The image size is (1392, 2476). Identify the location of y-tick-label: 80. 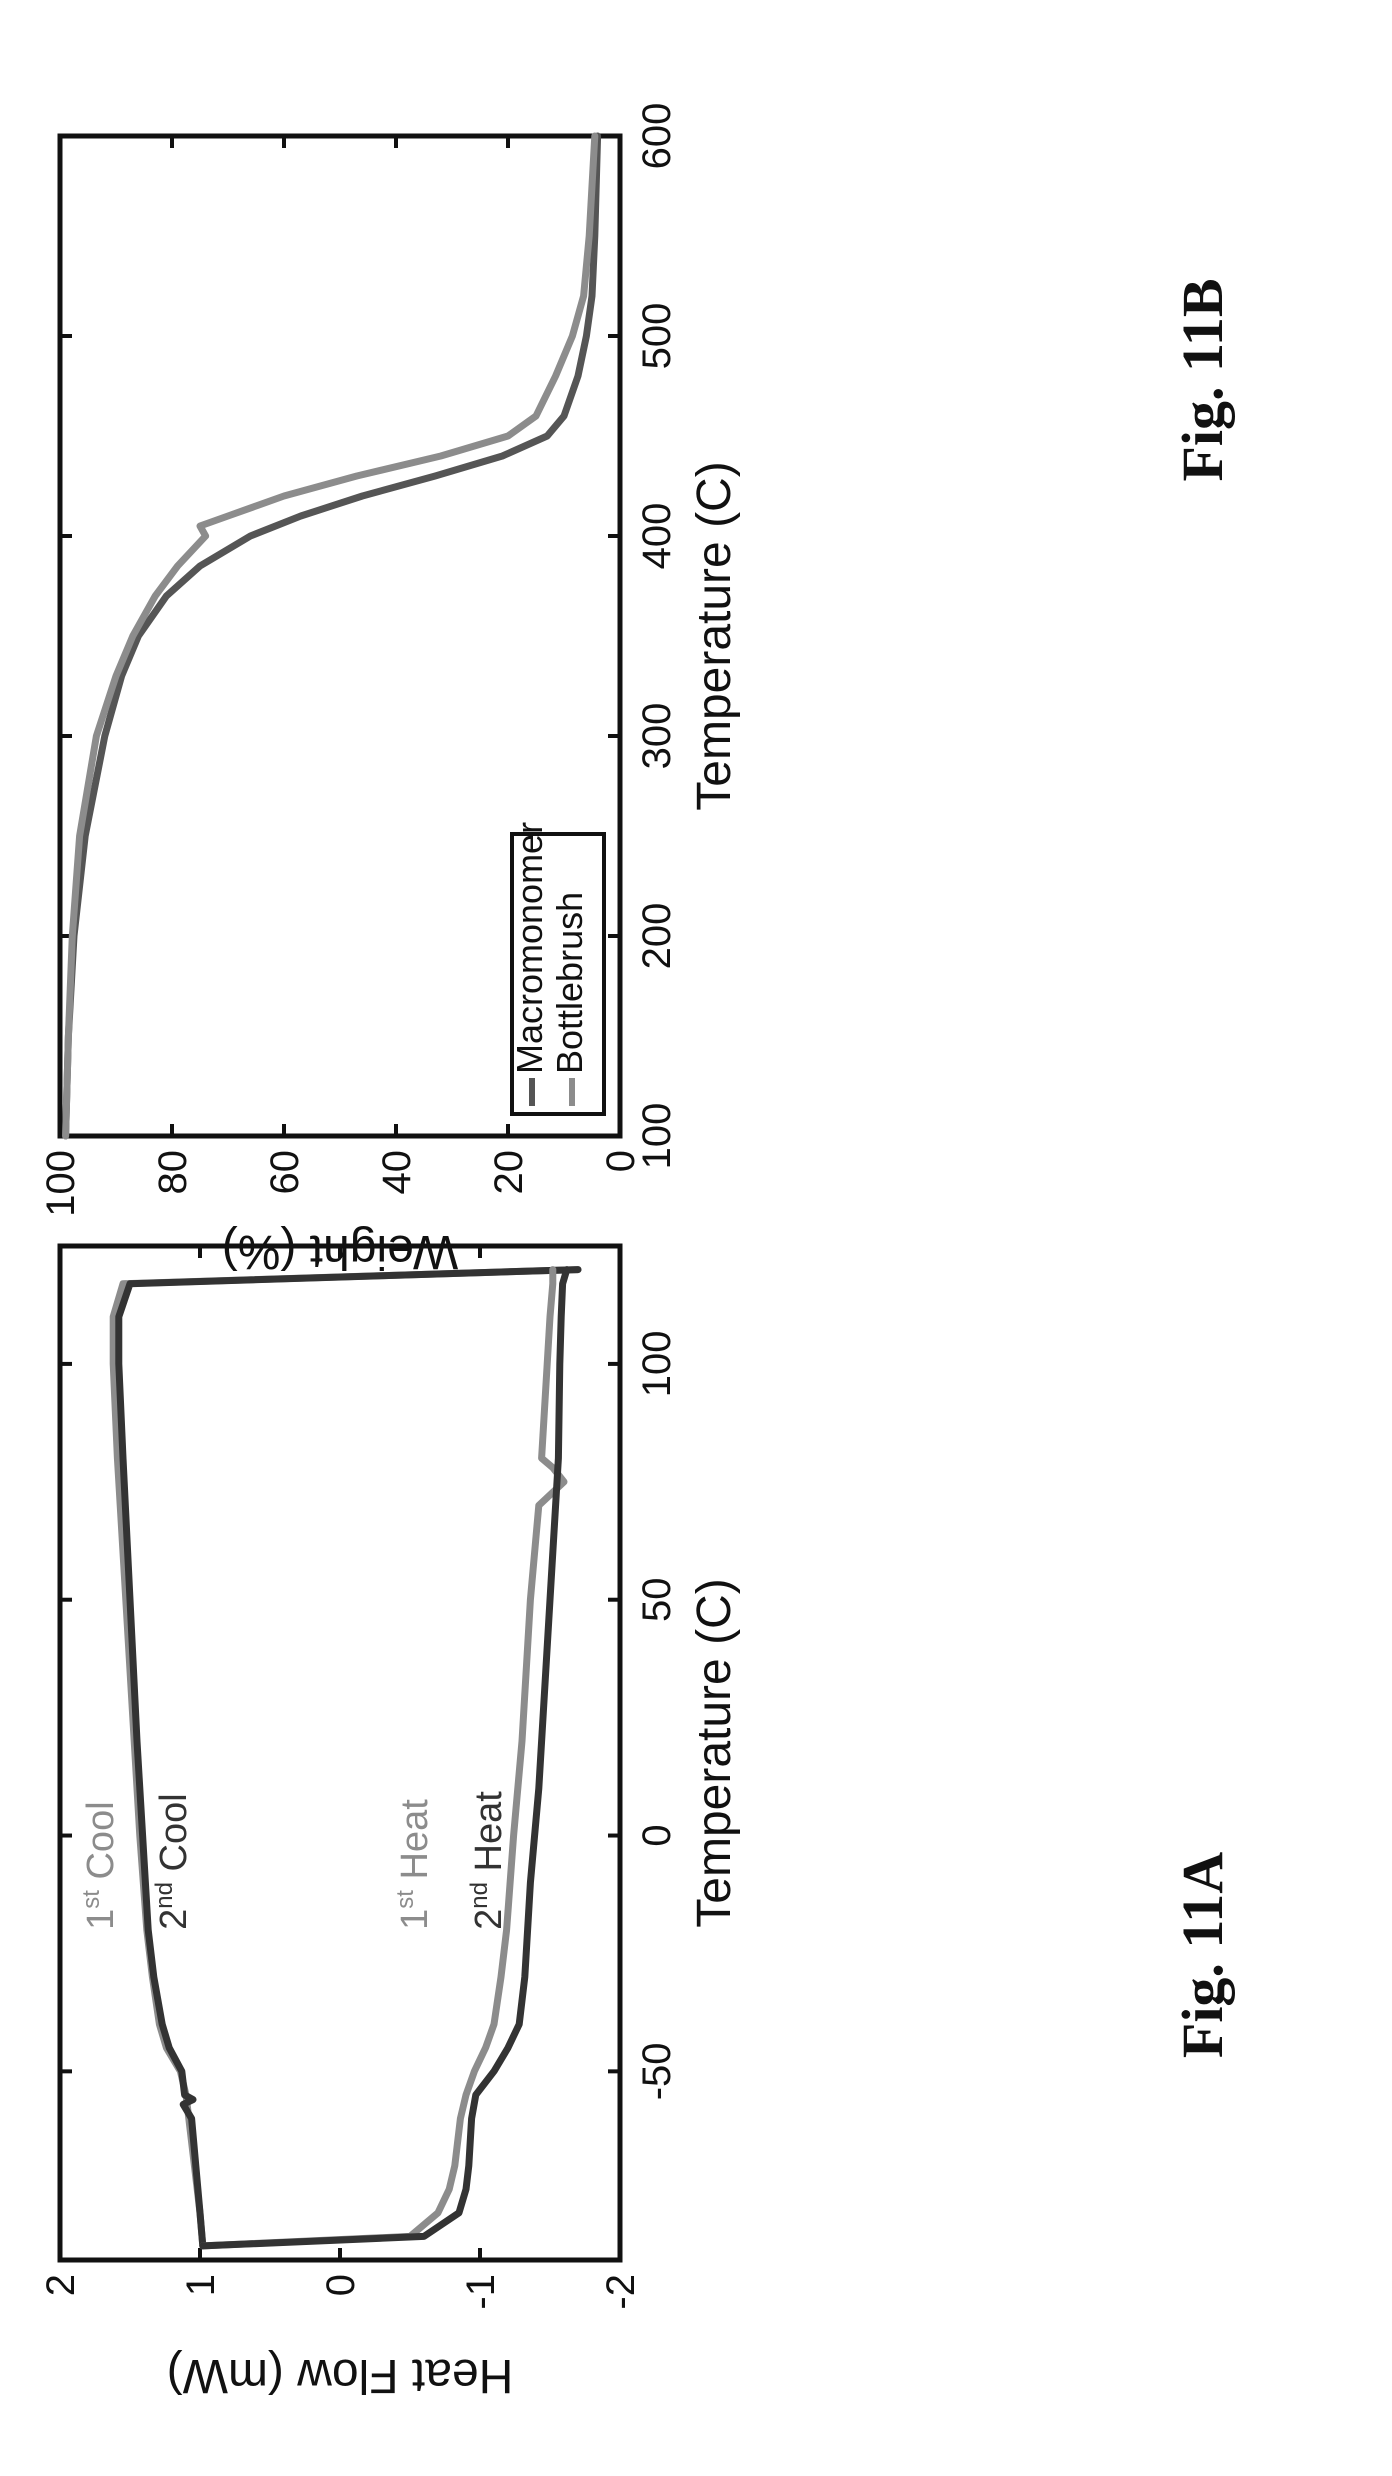
(173, 1172).